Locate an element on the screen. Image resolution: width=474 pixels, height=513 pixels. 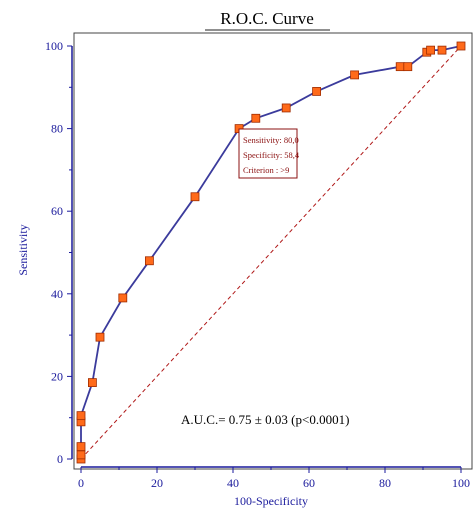
annotation-criterion: Criterion : >9 is located at coordinates (266, 170).